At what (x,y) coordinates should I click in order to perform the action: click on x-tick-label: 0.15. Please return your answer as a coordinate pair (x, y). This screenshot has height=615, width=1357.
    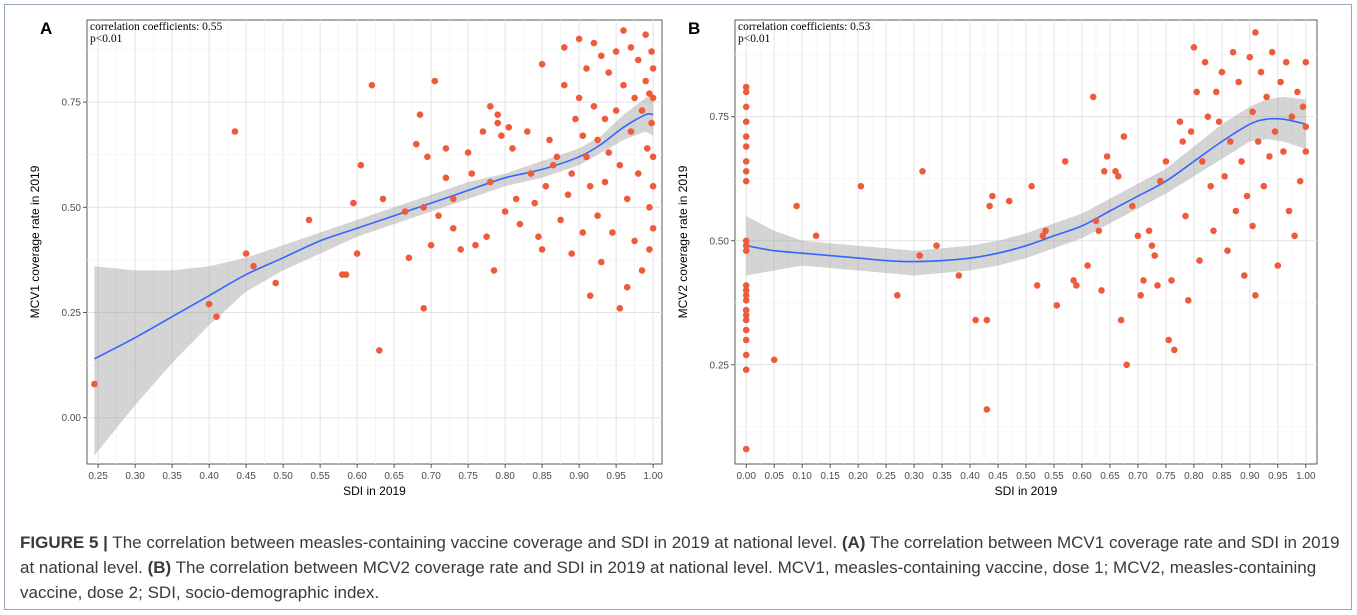
    Looking at the image, I should click on (830, 476).